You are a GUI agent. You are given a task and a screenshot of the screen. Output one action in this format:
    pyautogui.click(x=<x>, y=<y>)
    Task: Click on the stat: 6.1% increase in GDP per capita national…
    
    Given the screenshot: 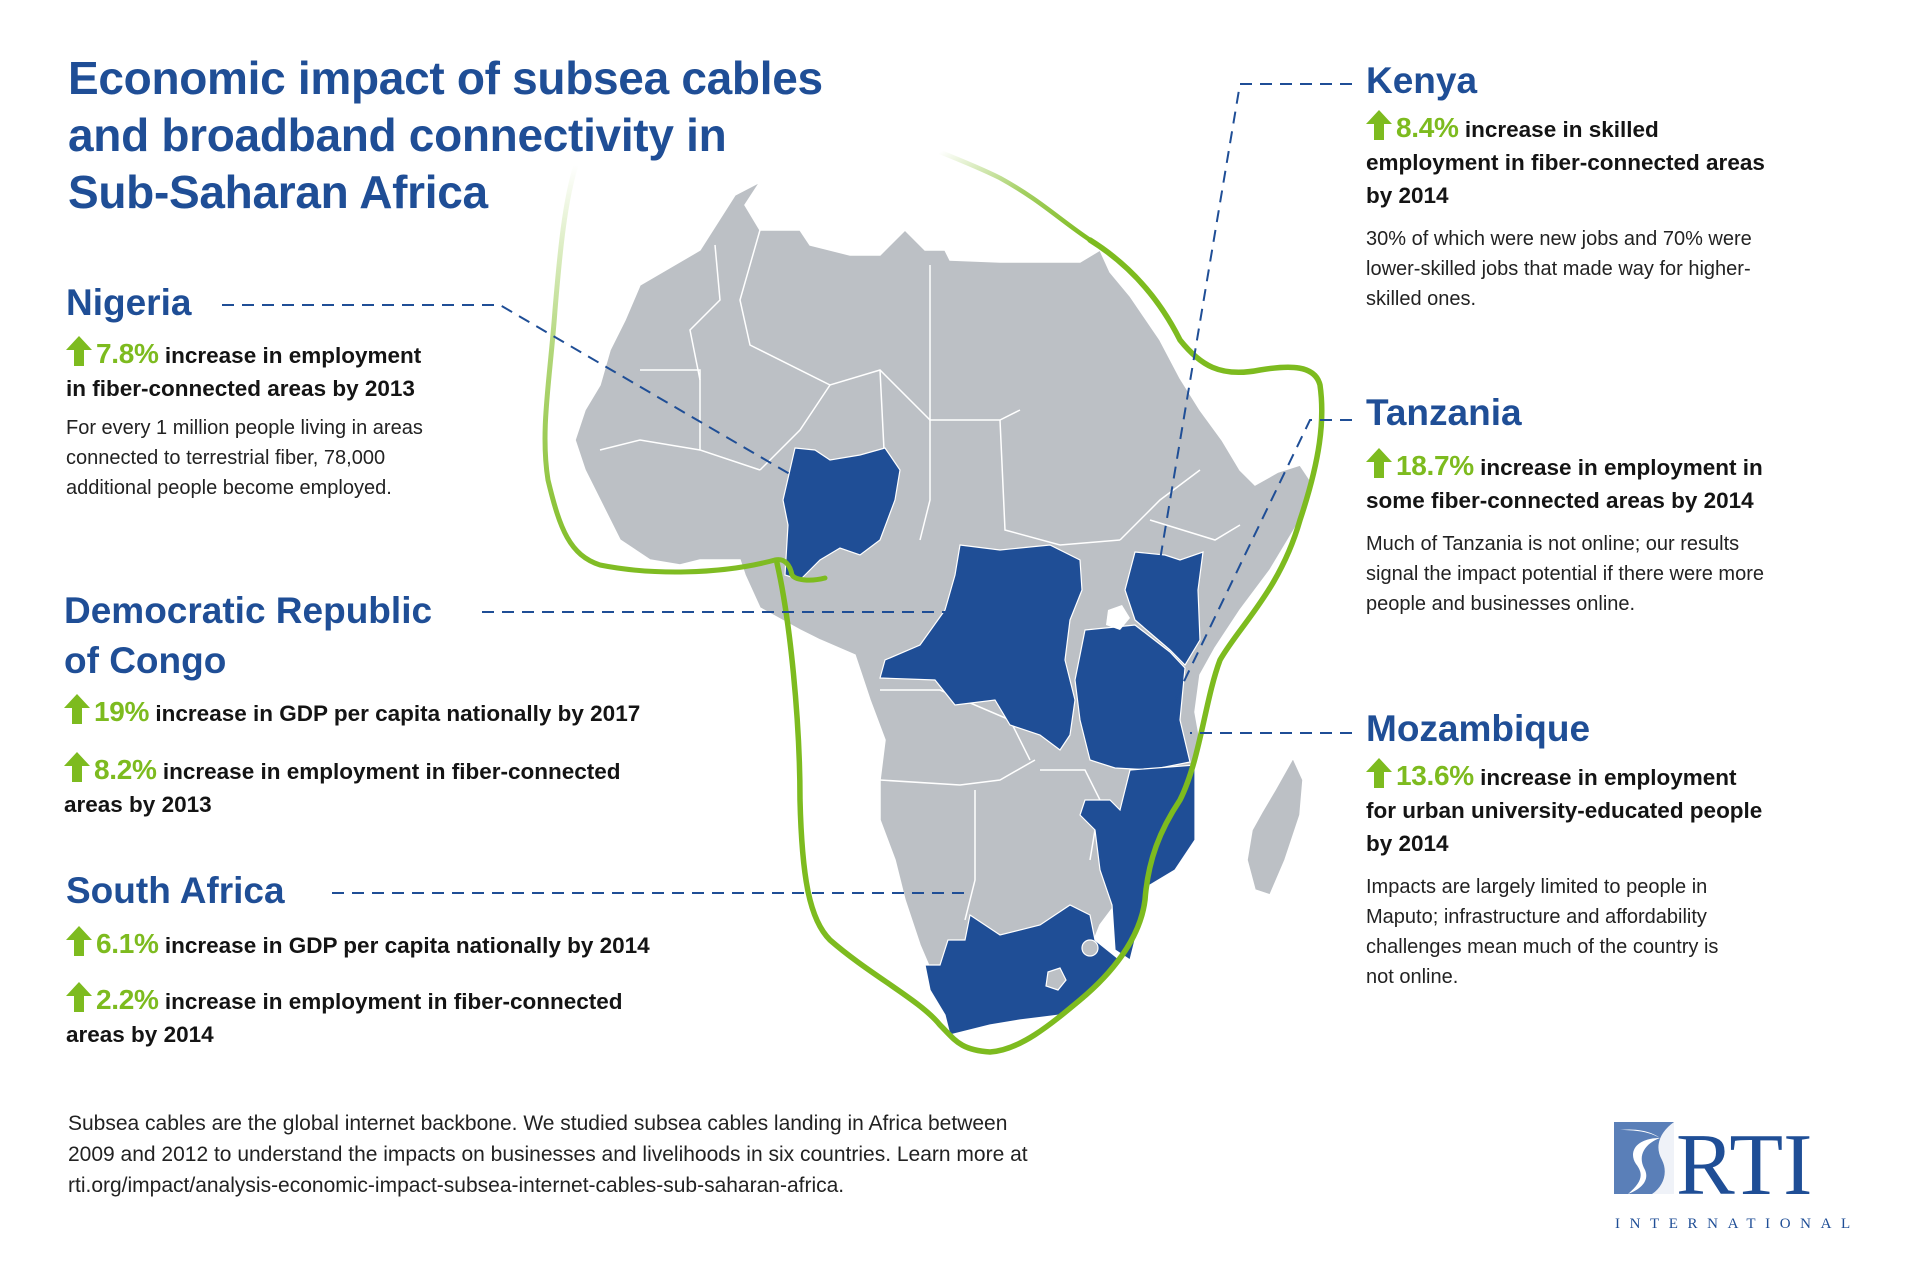 What is the action you would take?
    pyautogui.click(x=406, y=944)
    